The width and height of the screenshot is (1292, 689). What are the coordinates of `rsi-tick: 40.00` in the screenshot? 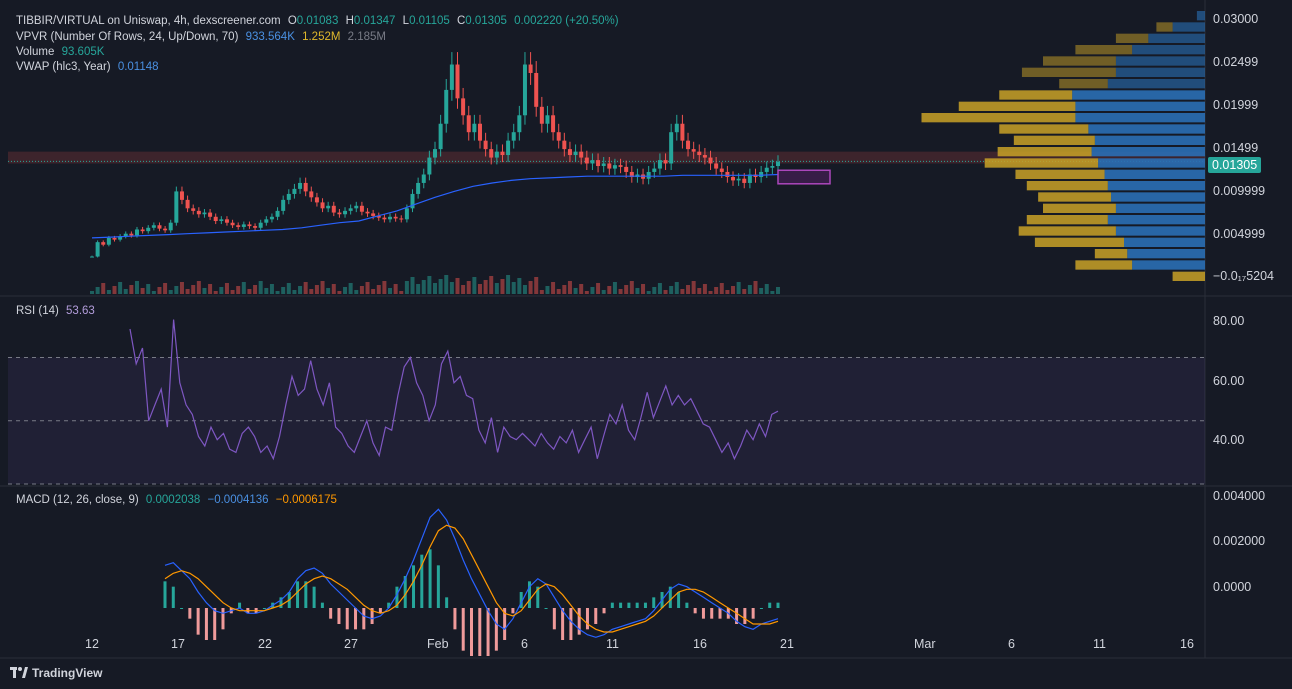 It's located at (1229, 440).